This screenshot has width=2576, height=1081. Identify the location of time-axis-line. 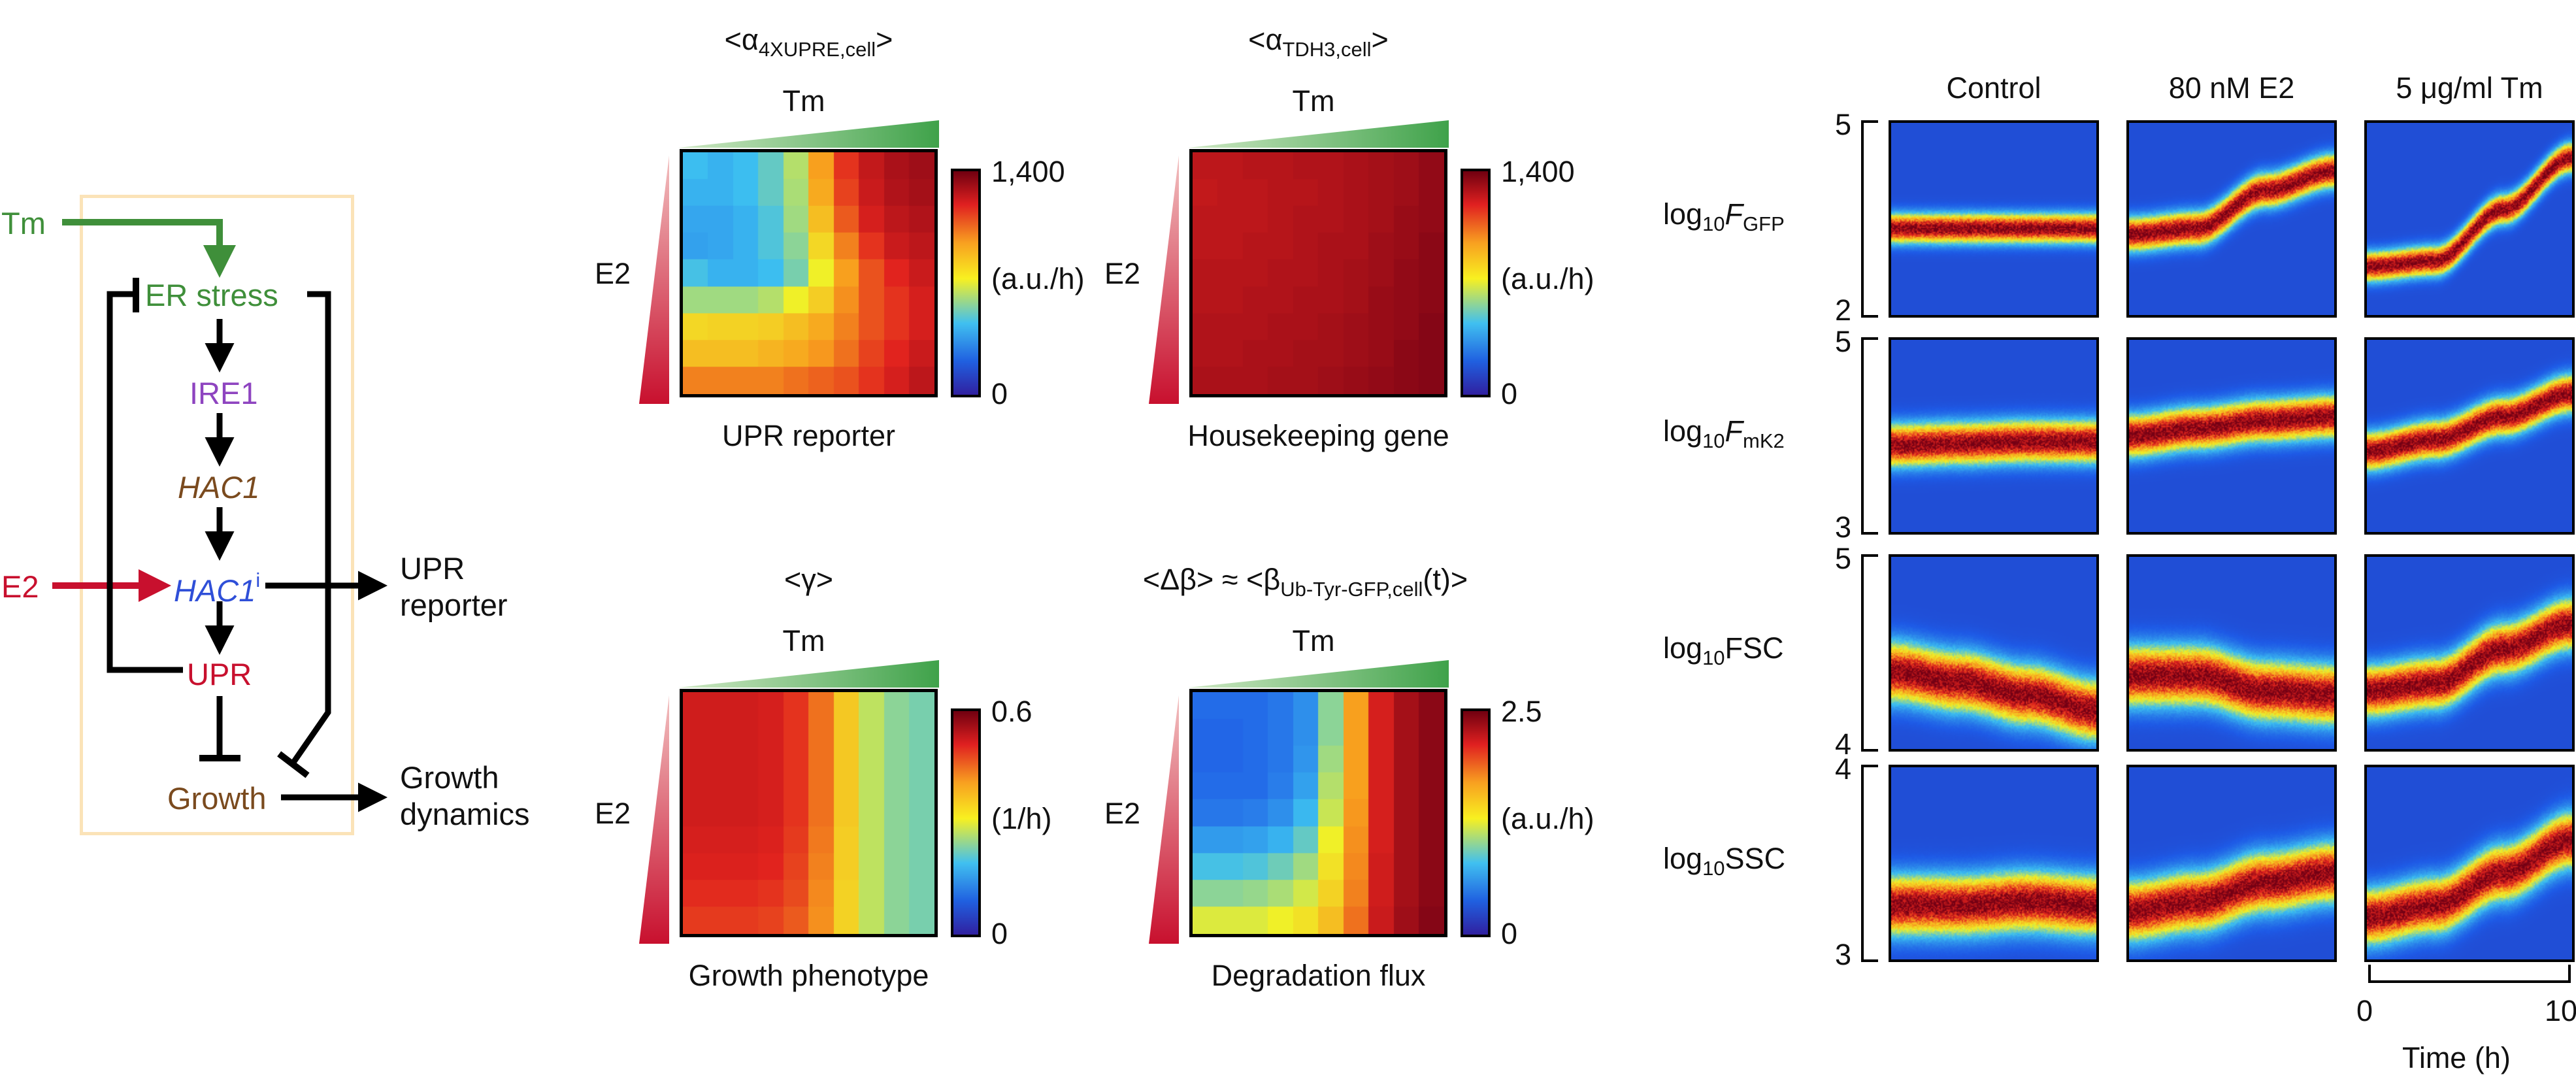
(2469, 981).